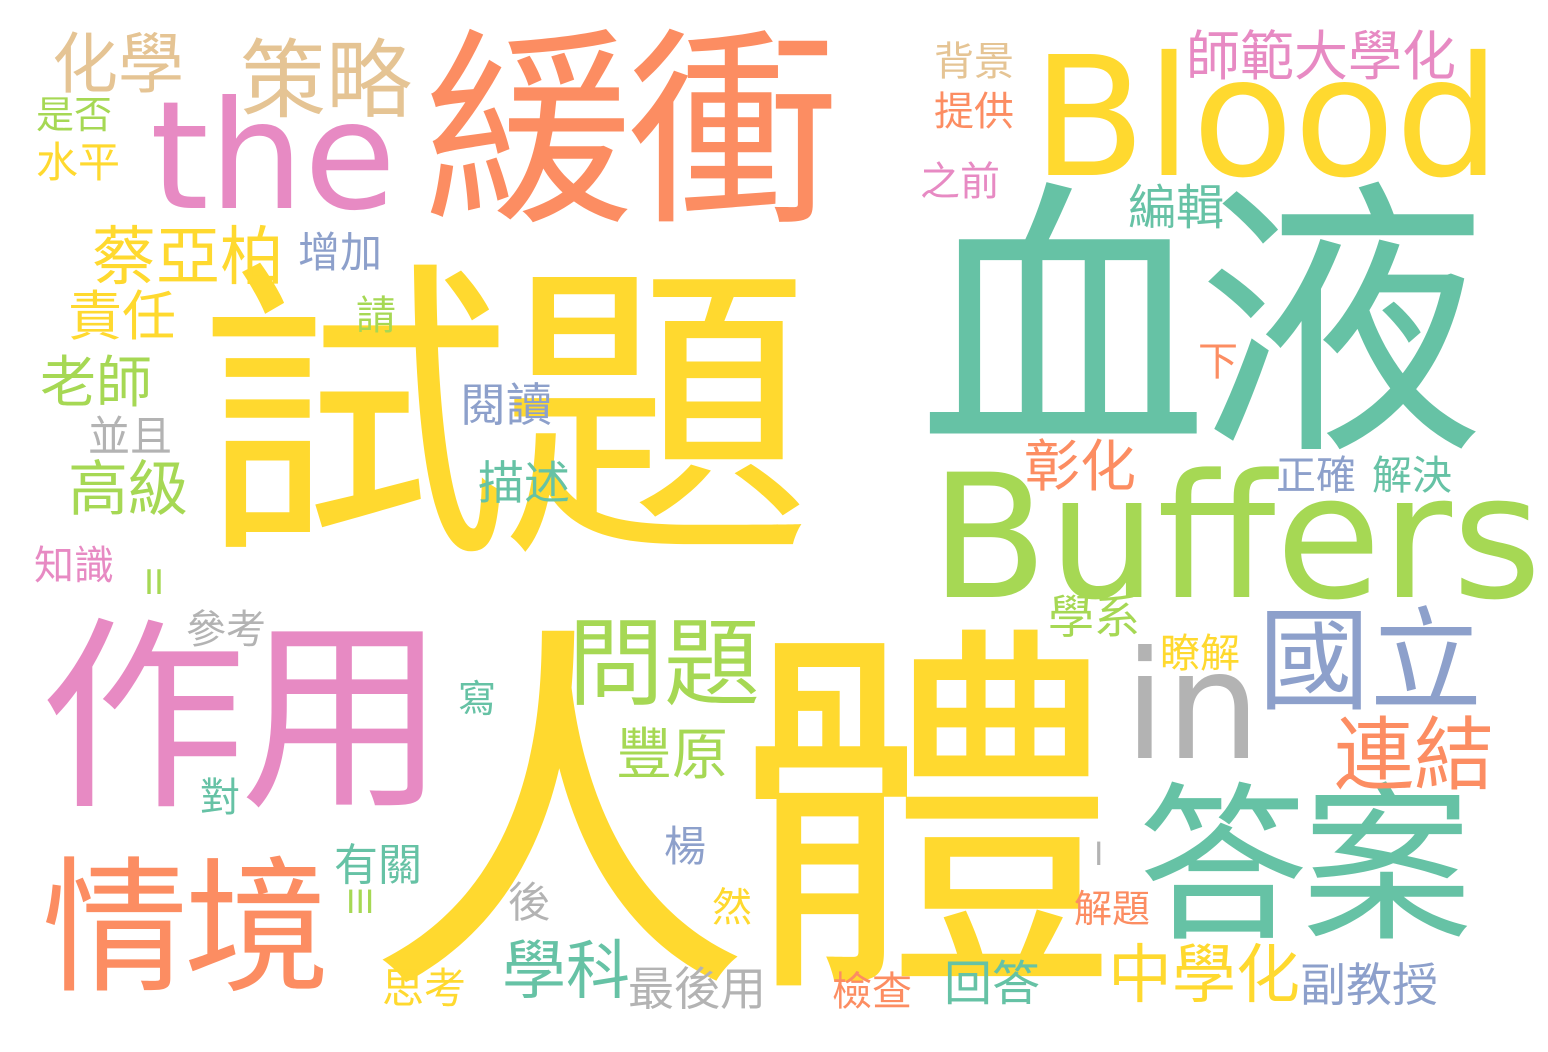 The width and height of the screenshot is (1548, 1052). Describe the element at coordinates (1412, 476) in the screenshot. I see `word-jiejue: 解決` at that location.